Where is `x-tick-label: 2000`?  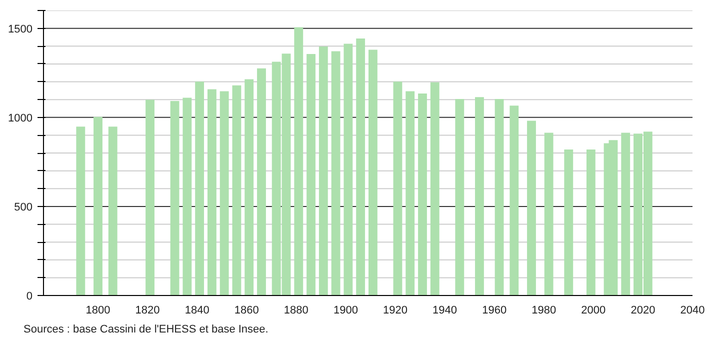
x-tick-label: 2000 is located at coordinates (593, 310).